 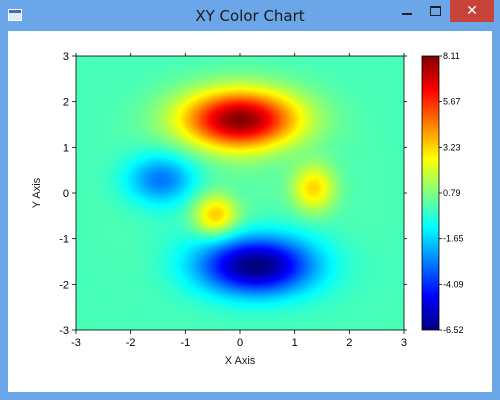 I want to click on maximize-button, so click(x=435, y=11).